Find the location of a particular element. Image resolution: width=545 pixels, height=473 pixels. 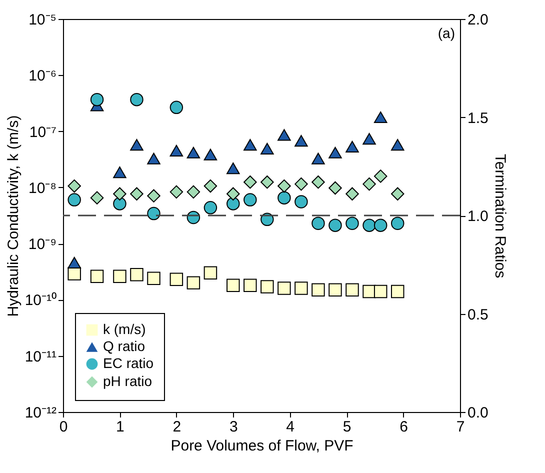

legend-label: pH ratio is located at coordinates (127, 381).